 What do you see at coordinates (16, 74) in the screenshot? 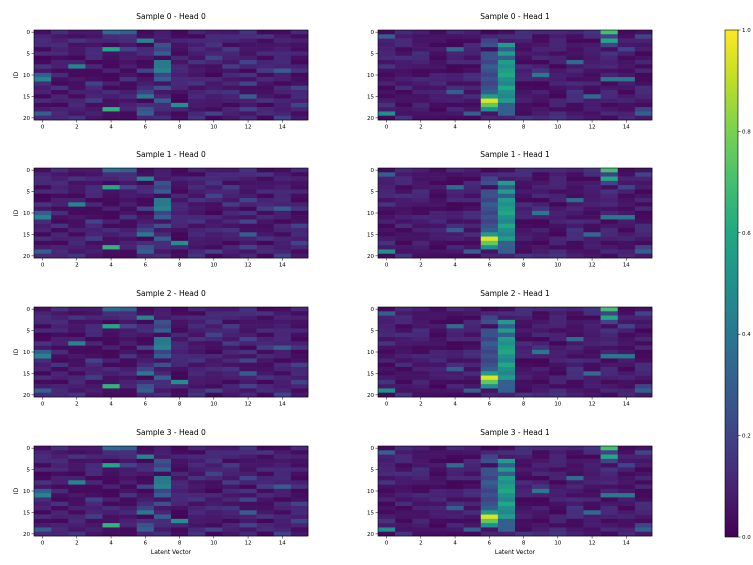
I see `y-axis-label: ID` at bounding box center [16, 74].